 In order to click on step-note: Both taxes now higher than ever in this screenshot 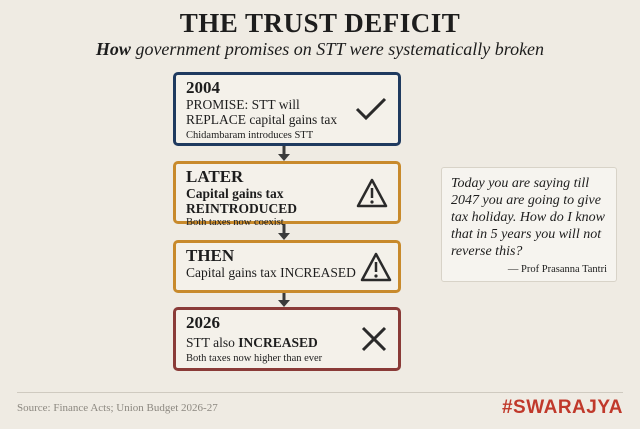, I will do `click(254, 358)`.